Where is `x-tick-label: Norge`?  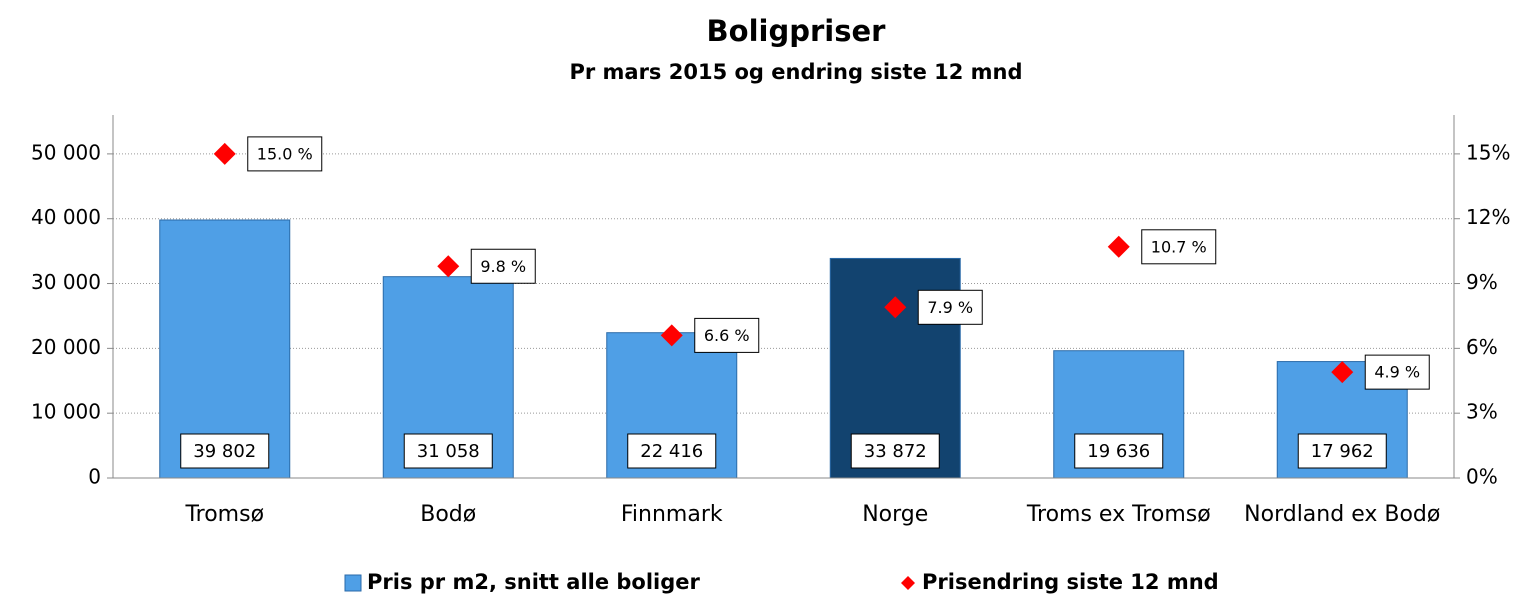 x-tick-label: Norge is located at coordinates (895, 514).